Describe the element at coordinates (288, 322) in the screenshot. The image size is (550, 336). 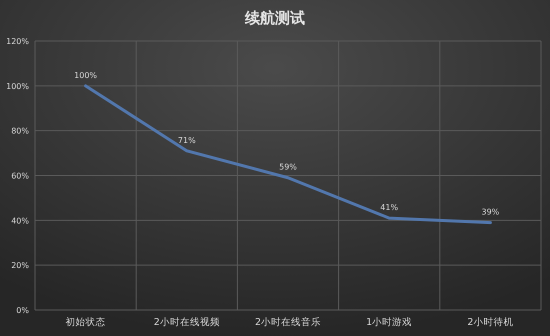
I see `x-tick-label: 2小时在线音乐` at that location.